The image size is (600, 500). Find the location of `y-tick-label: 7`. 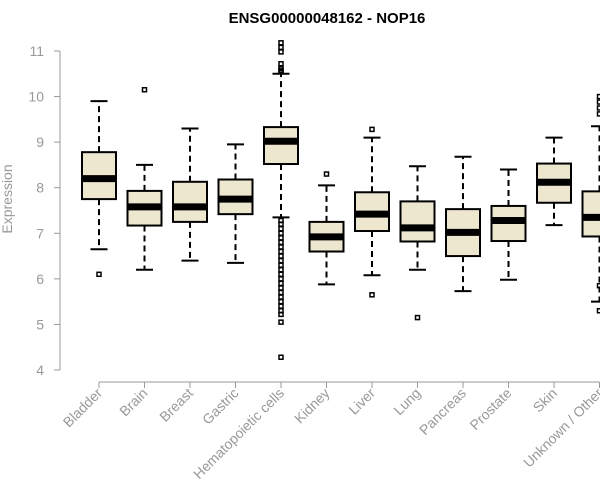

y-tick-label: 7 is located at coordinates (40, 233).